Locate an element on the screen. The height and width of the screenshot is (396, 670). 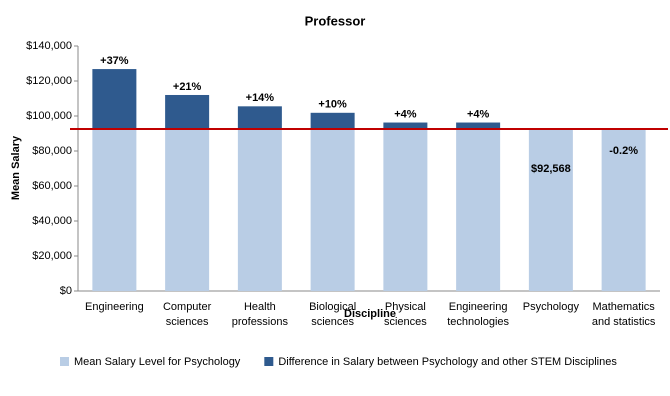
data-label: +37% is located at coordinates (114, 61).